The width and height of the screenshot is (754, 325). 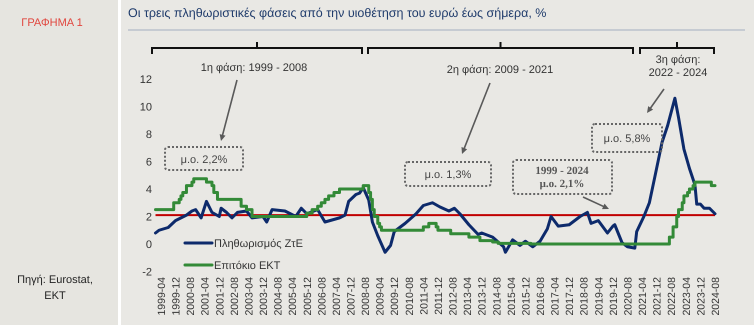 I want to click on x-tick-label: 2007-04, so click(x=336, y=296).